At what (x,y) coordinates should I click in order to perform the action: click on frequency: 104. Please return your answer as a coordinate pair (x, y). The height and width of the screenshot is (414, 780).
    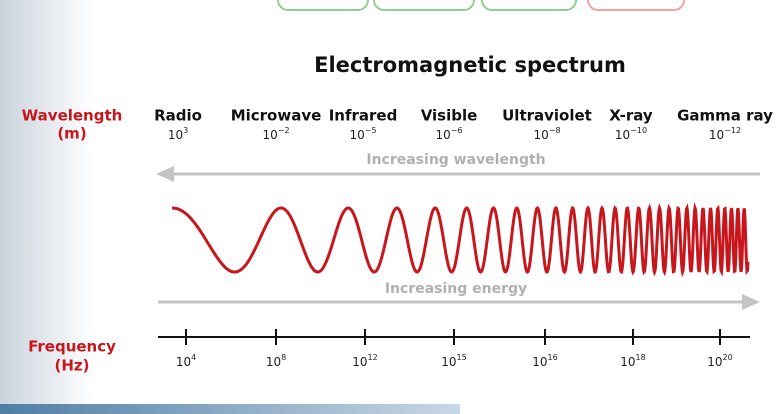
    Looking at the image, I should click on (186, 361).